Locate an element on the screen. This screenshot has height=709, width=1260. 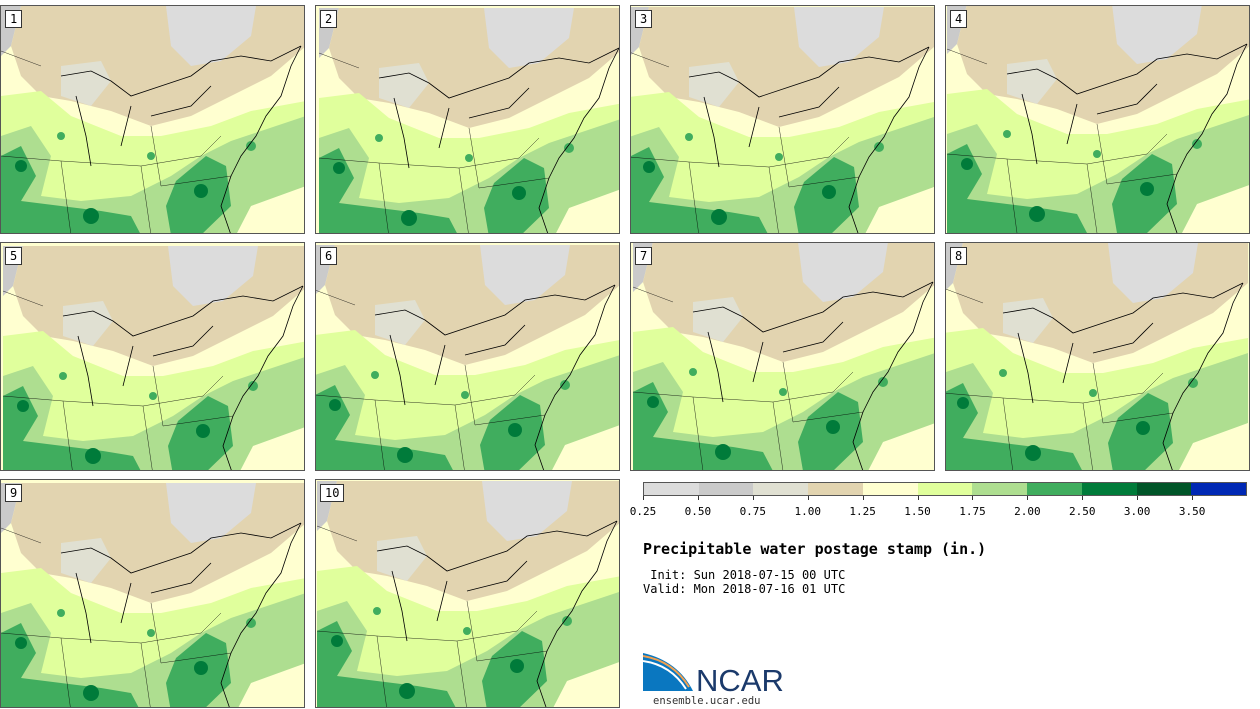
member-panel-9: 9 is located at coordinates (152, 593).